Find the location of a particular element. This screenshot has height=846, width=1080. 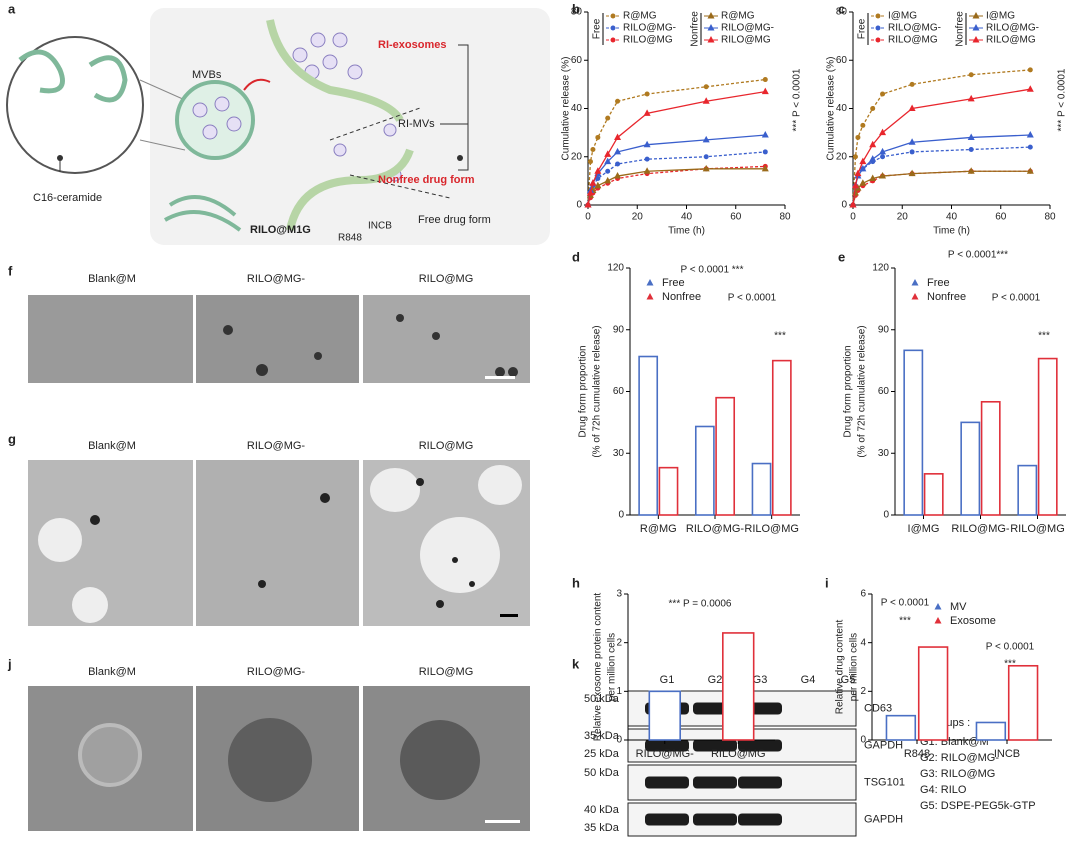

marker-label: 35 kDa is located at coordinates (602, 828).